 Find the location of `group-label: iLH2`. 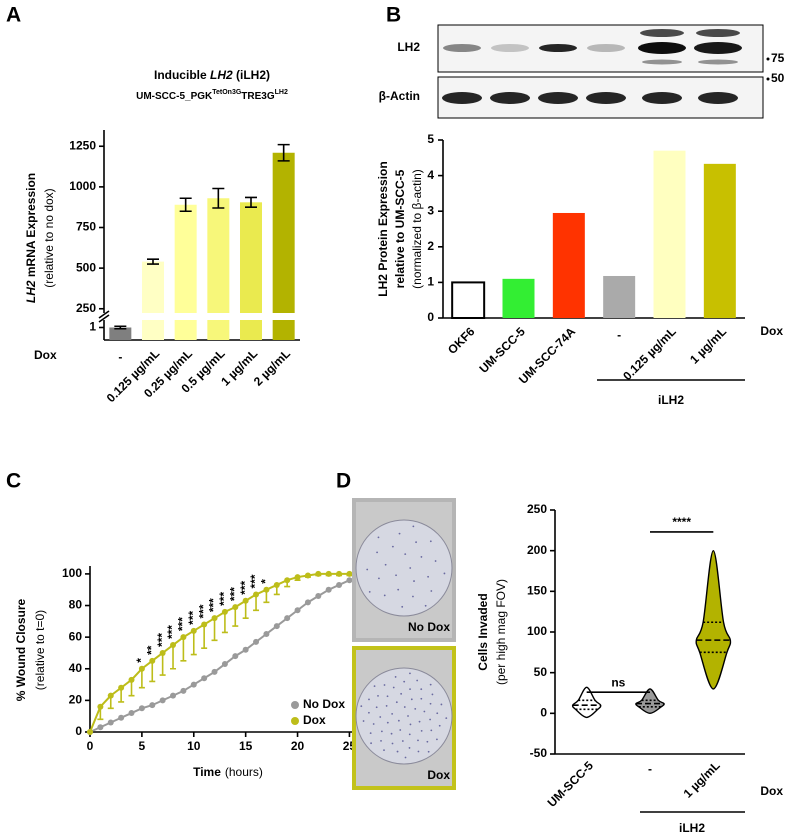

group-label: iLH2 is located at coordinates (692, 828).